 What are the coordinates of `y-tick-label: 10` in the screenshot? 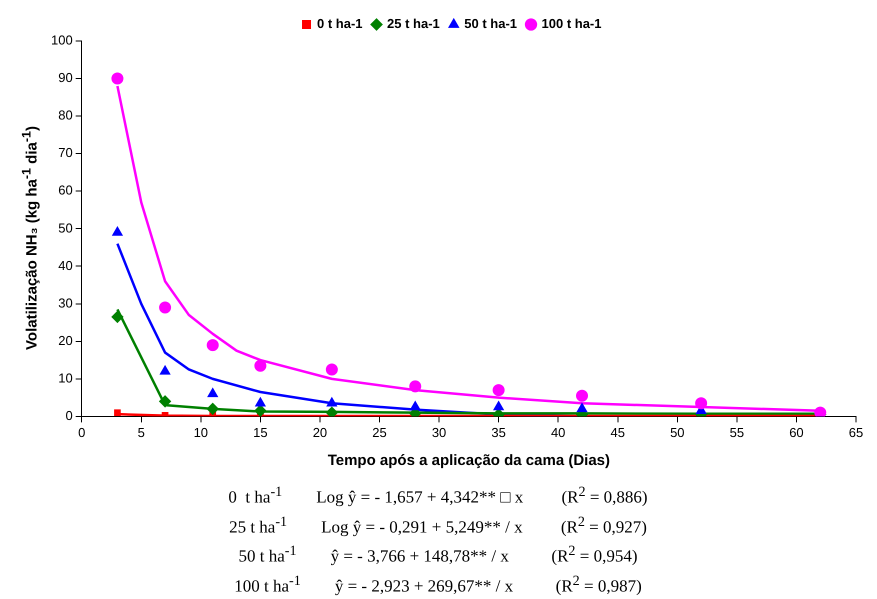 It's located at (65, 378).